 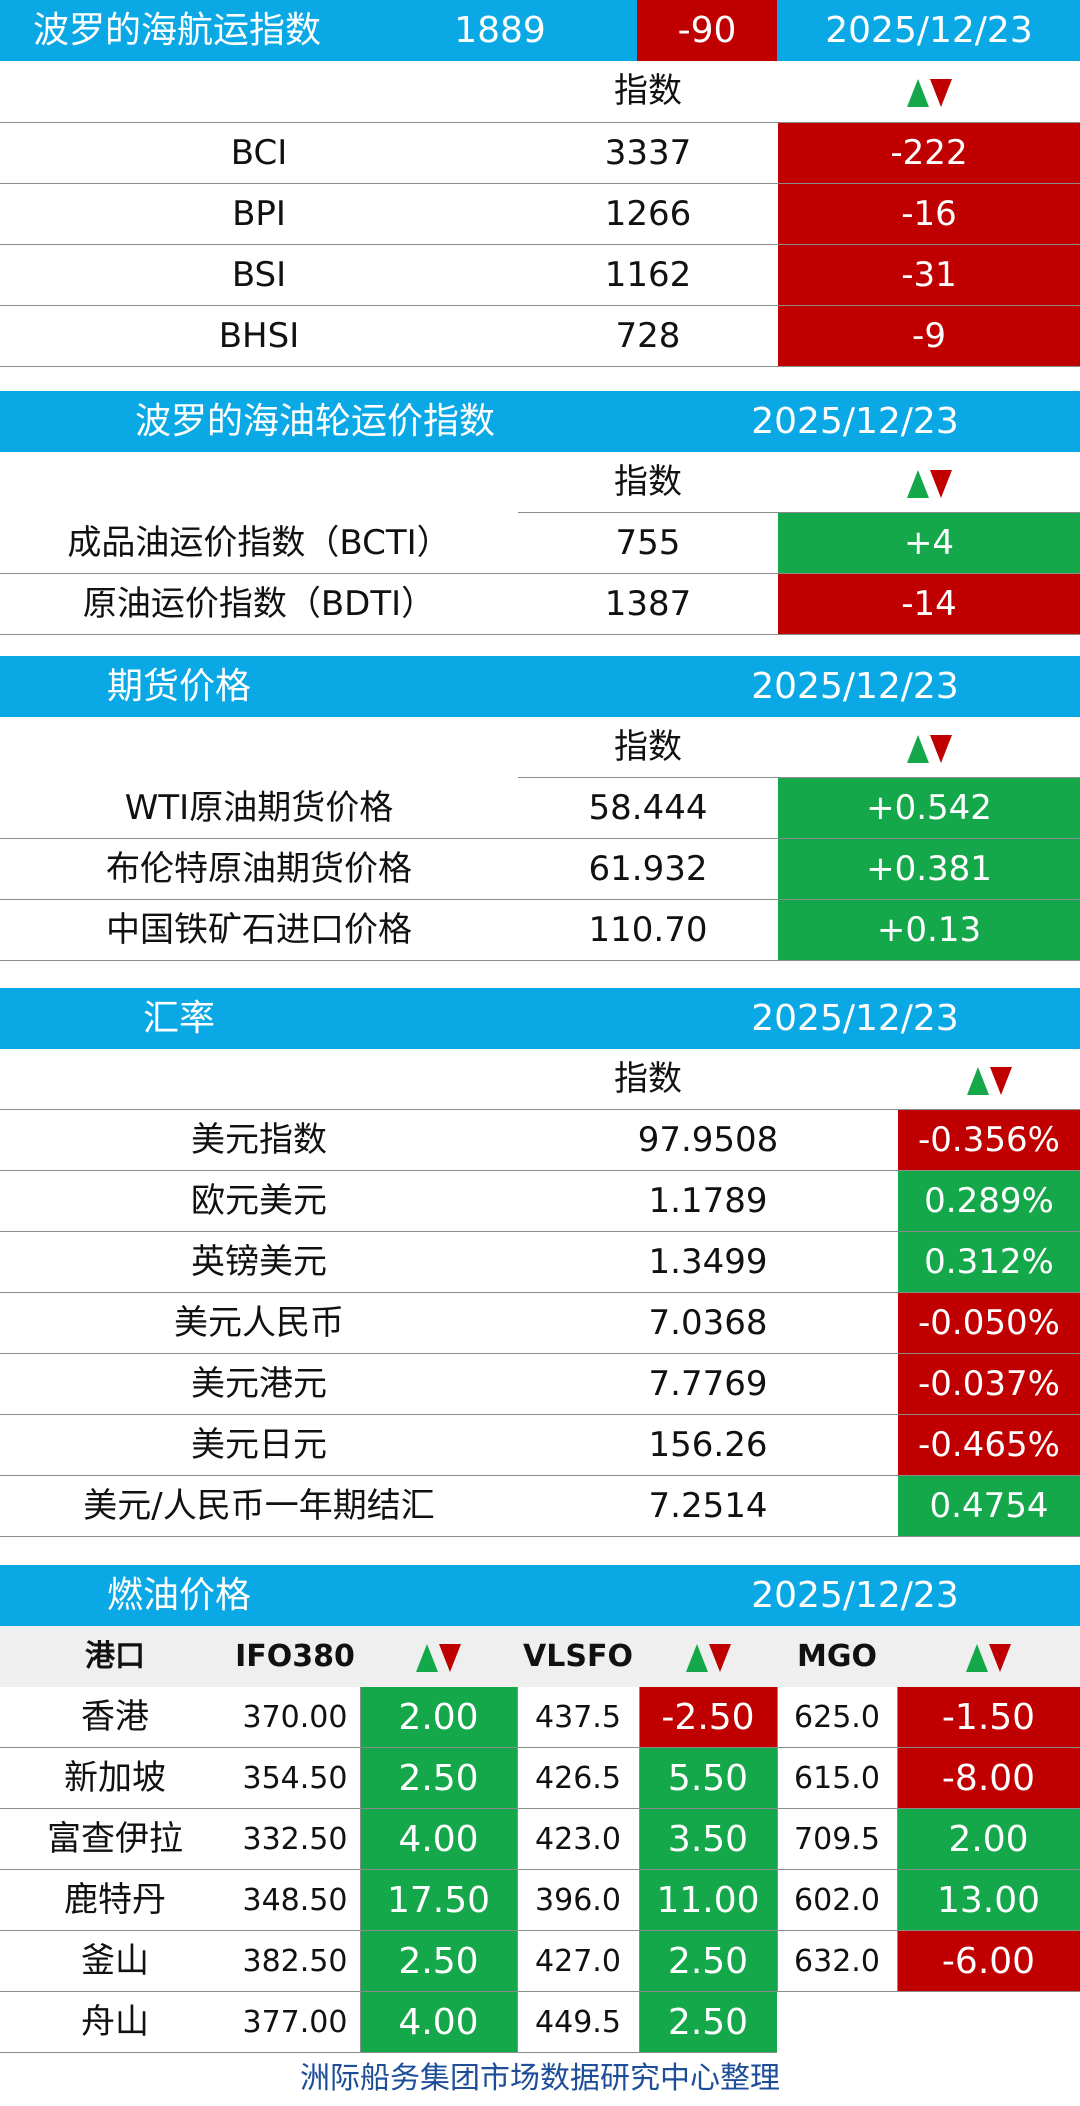 I want to click on table-row: 欧元美元 1.1789 0.289%, so click(x=540, y=1201).